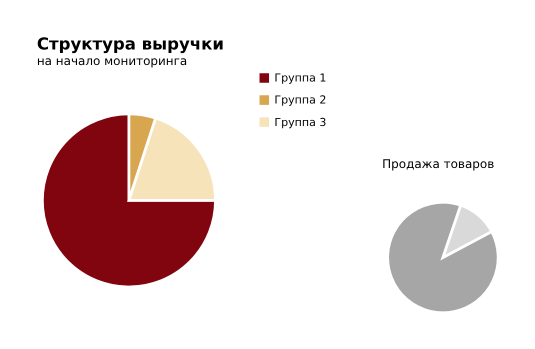  Describe the element at coordinates (112, 61) in the screenshot. I see `chart-subtitle: на начало мониторинга` at that location.